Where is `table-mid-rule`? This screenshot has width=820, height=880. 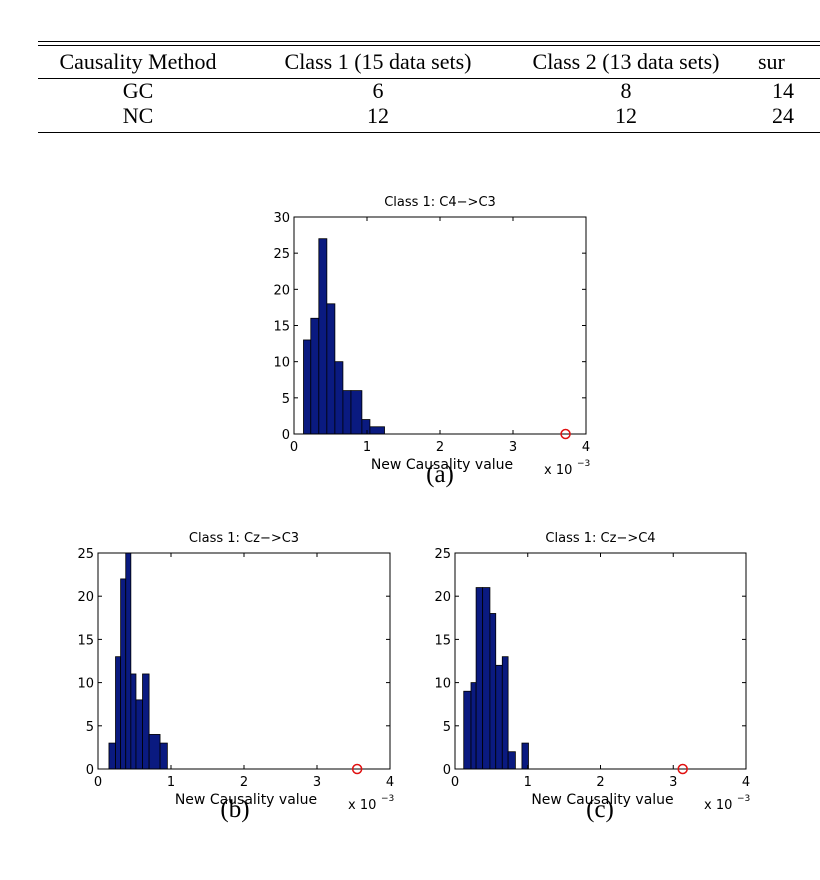 table-mid-rule is located at coordinates (429, 78).